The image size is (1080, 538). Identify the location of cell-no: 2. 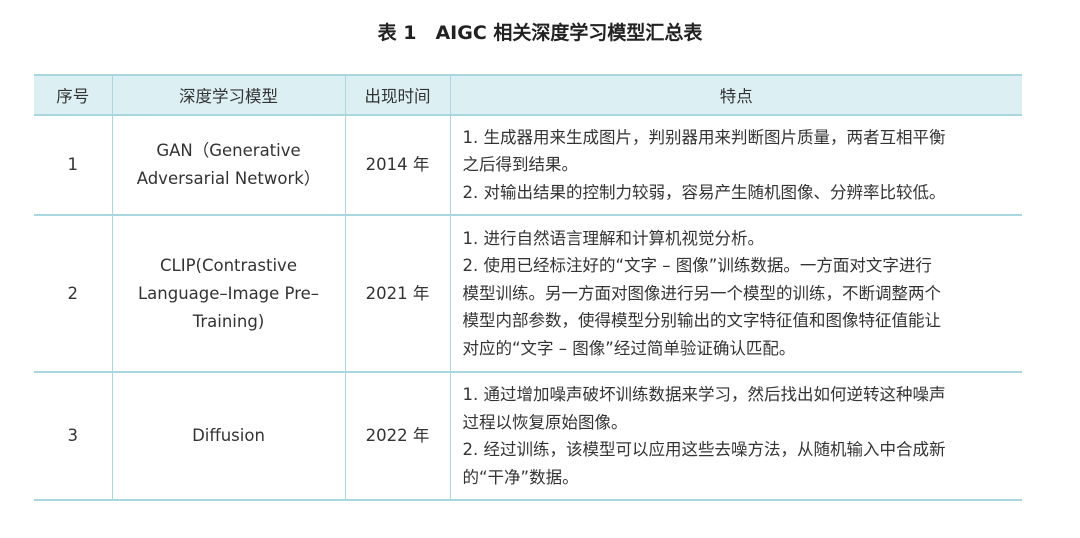
(73, 293).